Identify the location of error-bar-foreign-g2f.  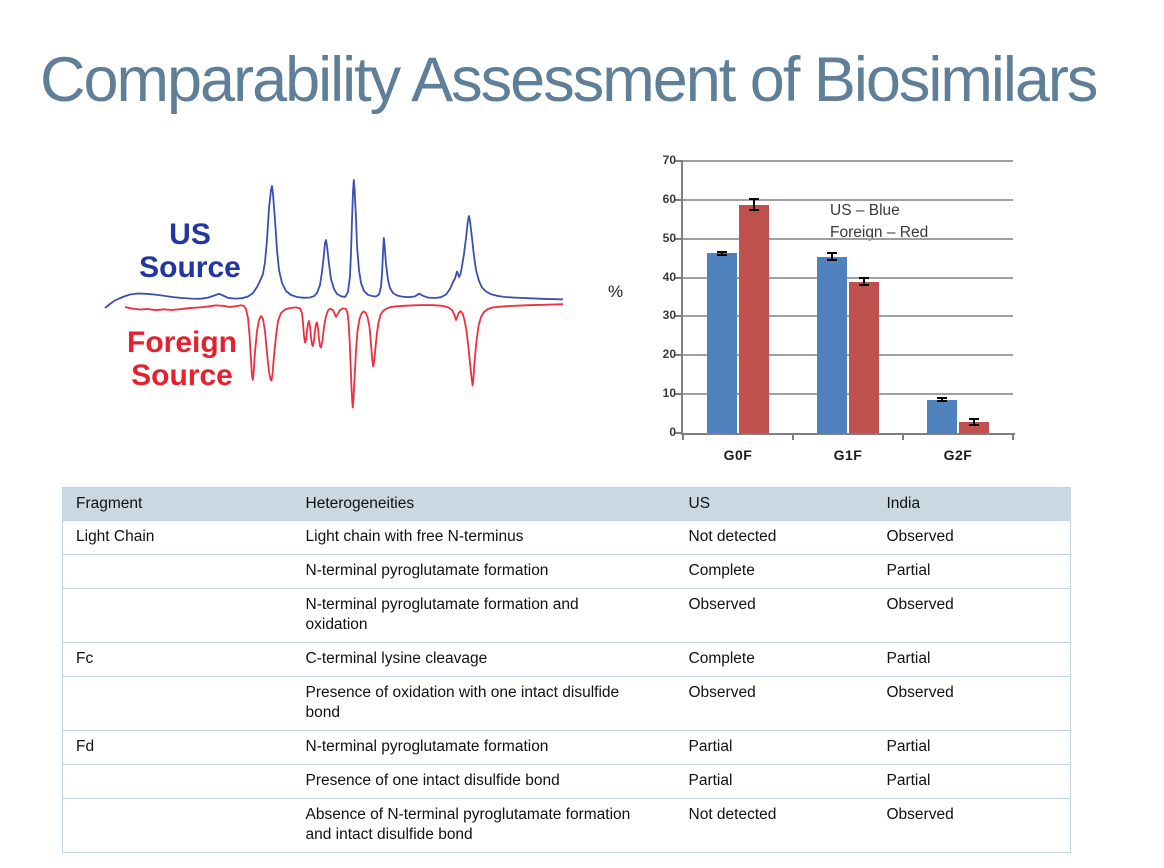
(974, 422).